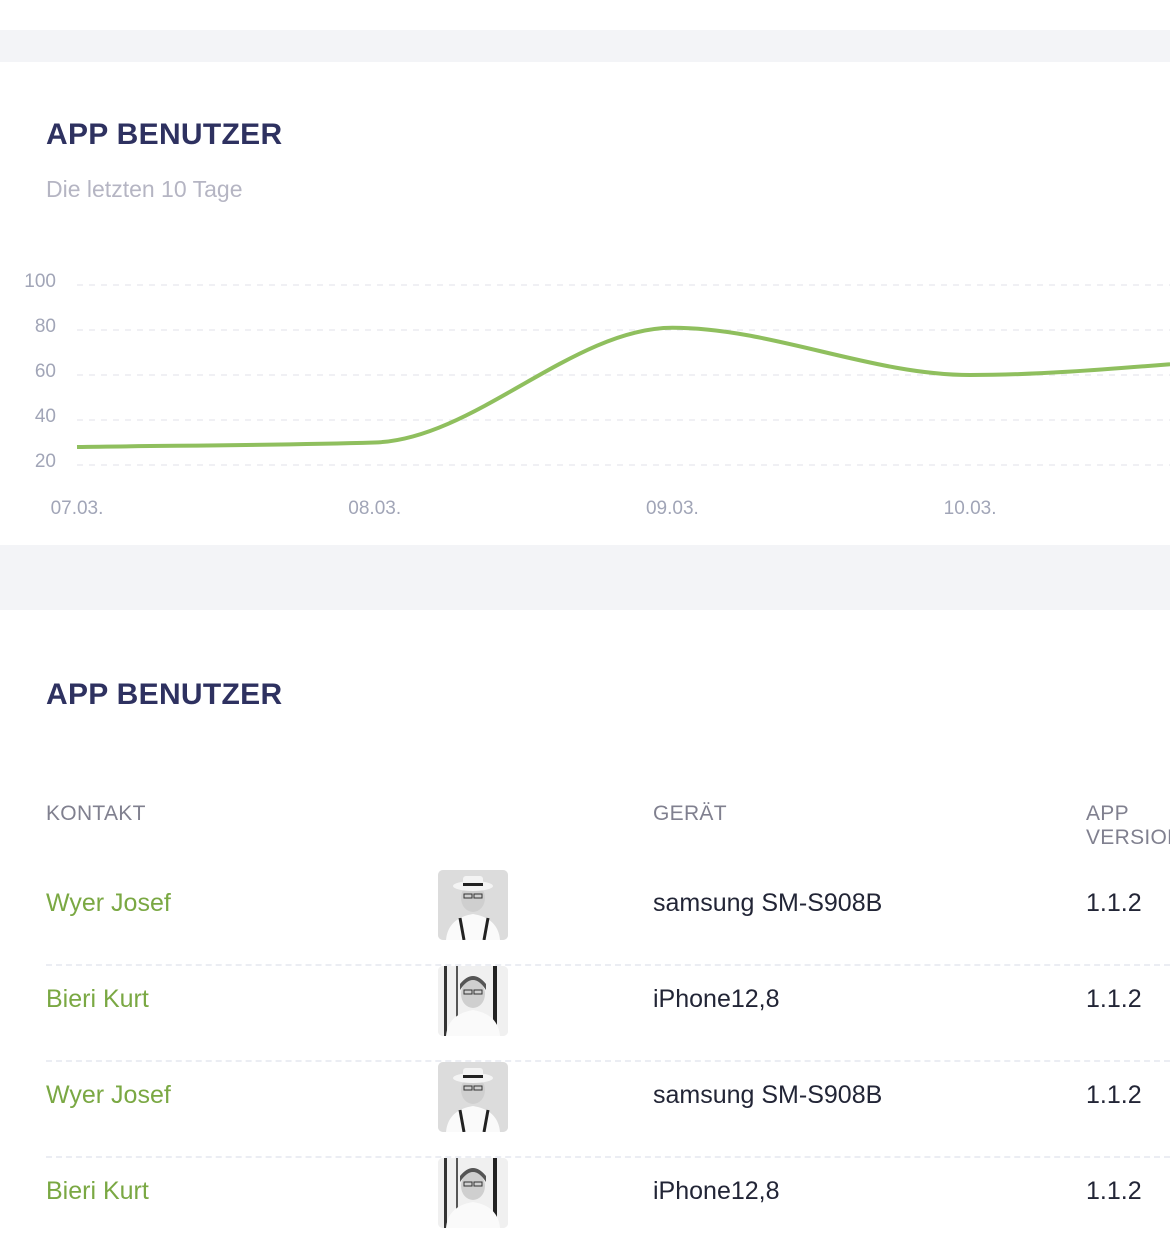 The image size is (1170, 1254). Describe the element at coordinates (970, 508) in the screenshot. I see `x-tick-label: 10.03.` at that location.